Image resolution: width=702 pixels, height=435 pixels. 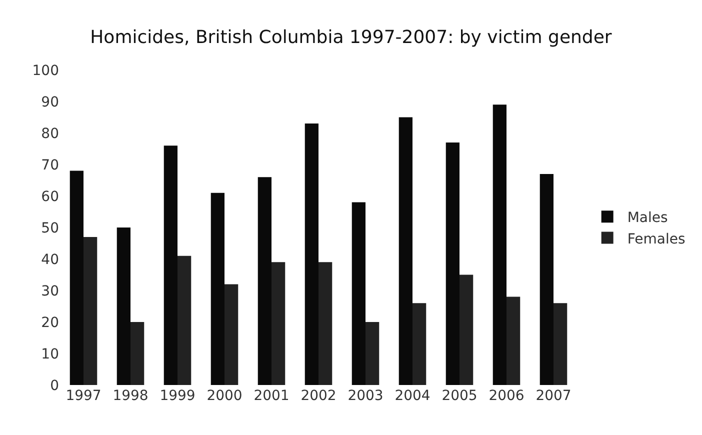 What do you see at coordinates (50, 134) in the screenshot?
I see `y-tick-label: 80` at bounding box center [50, 134].